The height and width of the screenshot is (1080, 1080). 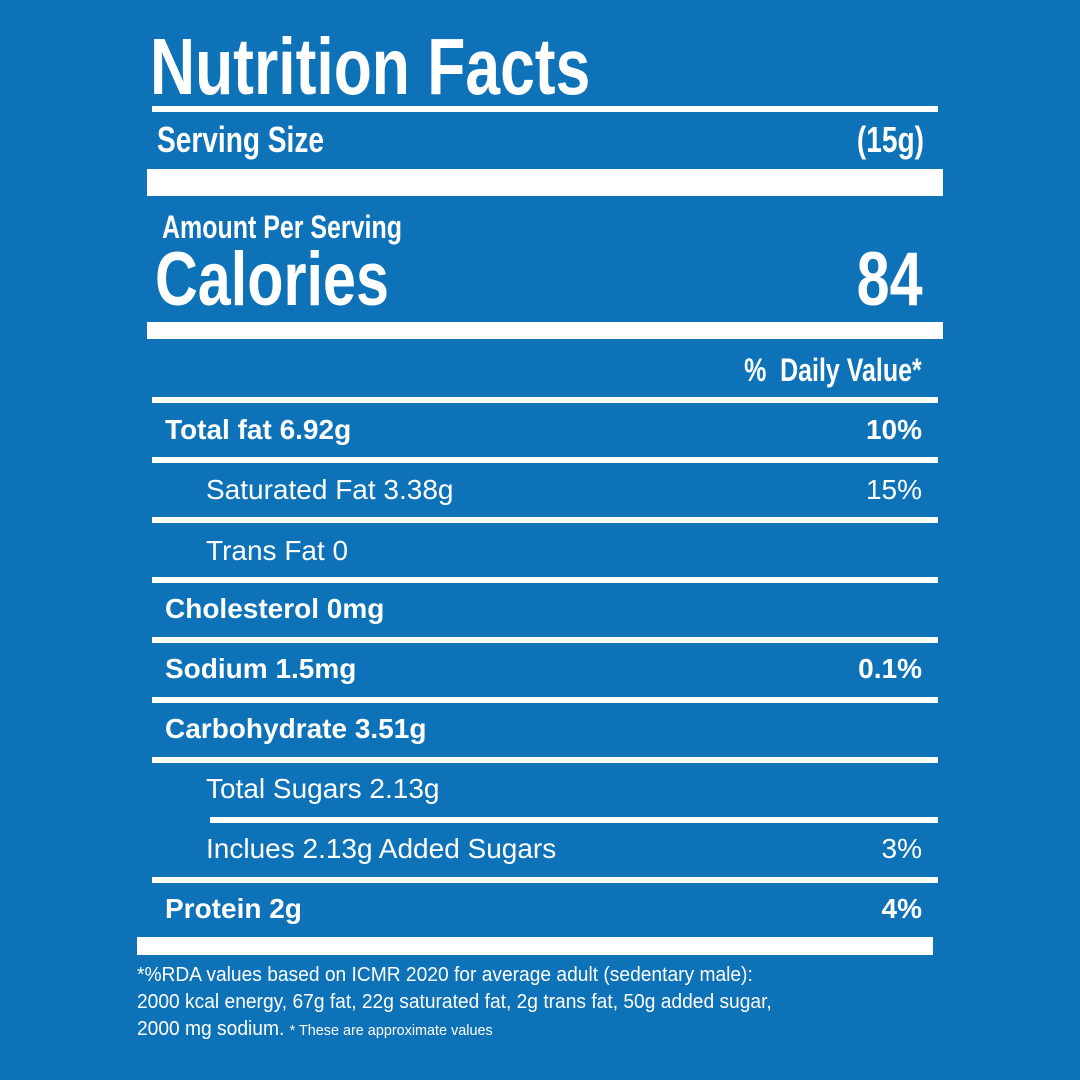 I want to click on nutrient-row-cholesterol: Cholesterol 0mg, so click(x=275, y=608).